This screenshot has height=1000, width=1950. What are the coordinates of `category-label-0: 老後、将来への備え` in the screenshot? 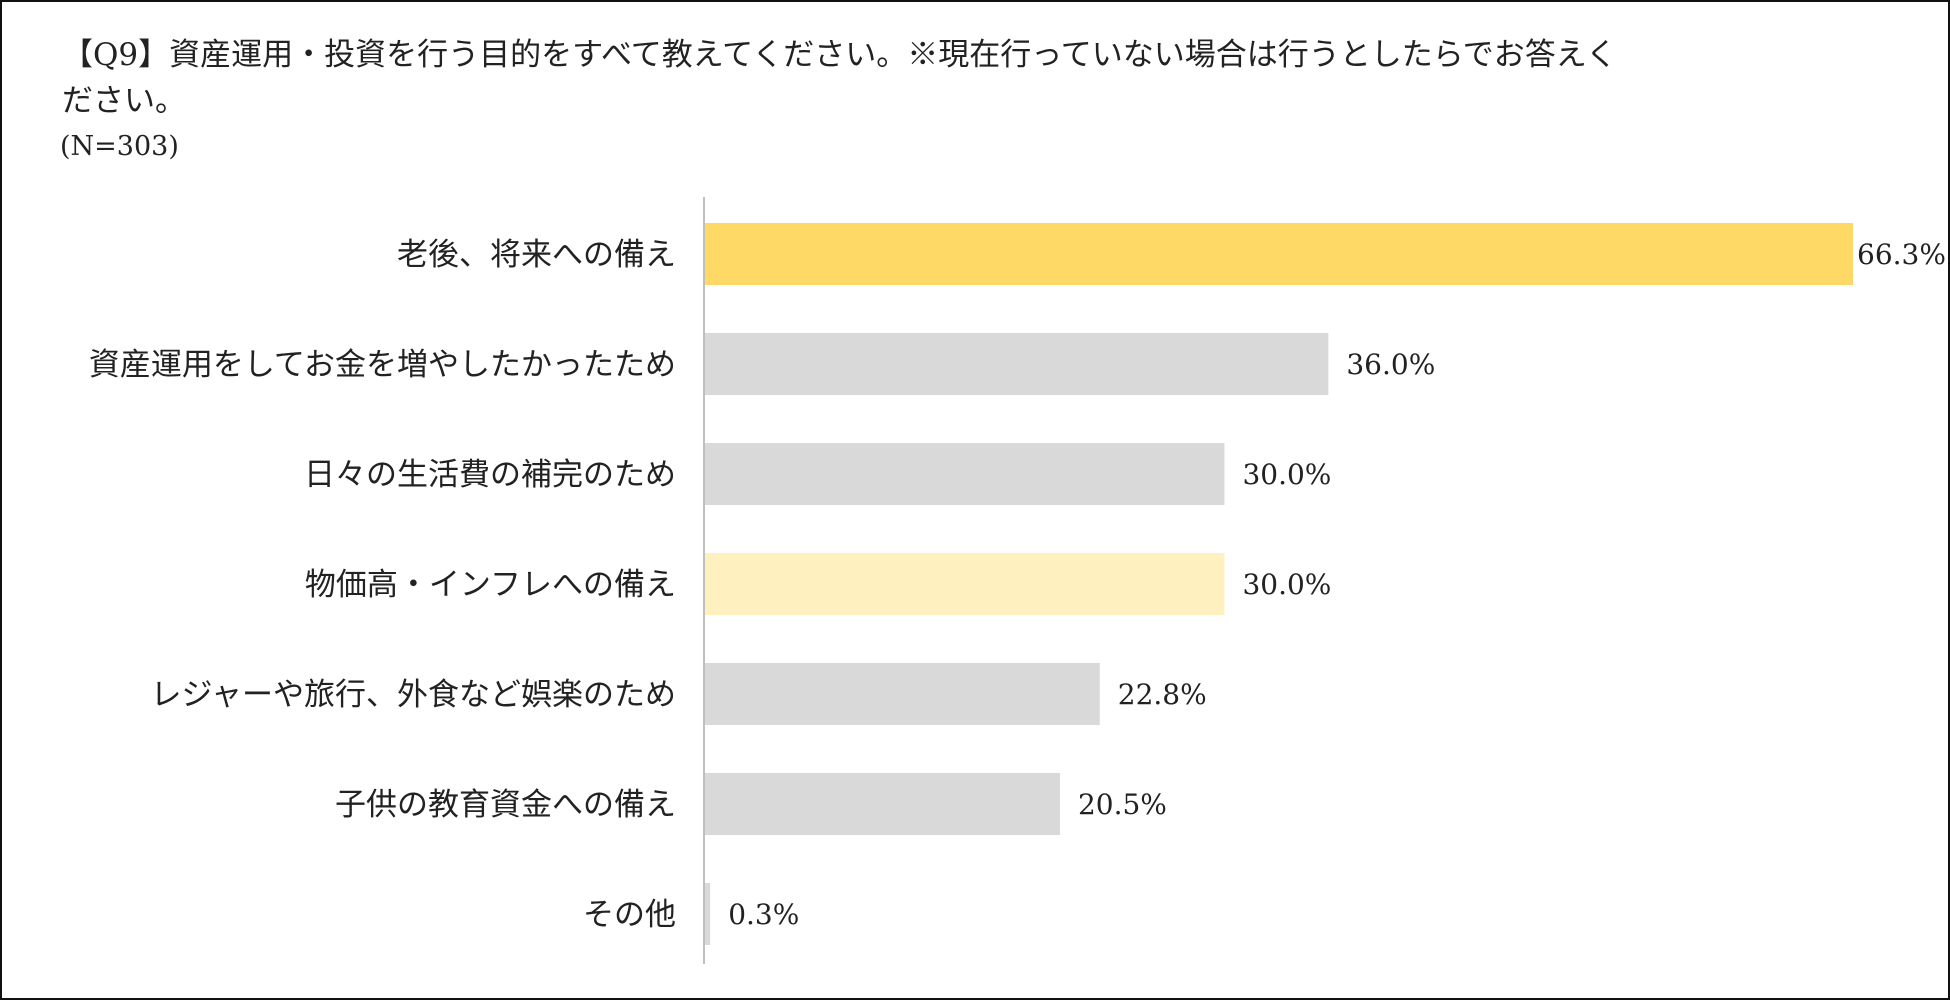 It's located at (536, 255).